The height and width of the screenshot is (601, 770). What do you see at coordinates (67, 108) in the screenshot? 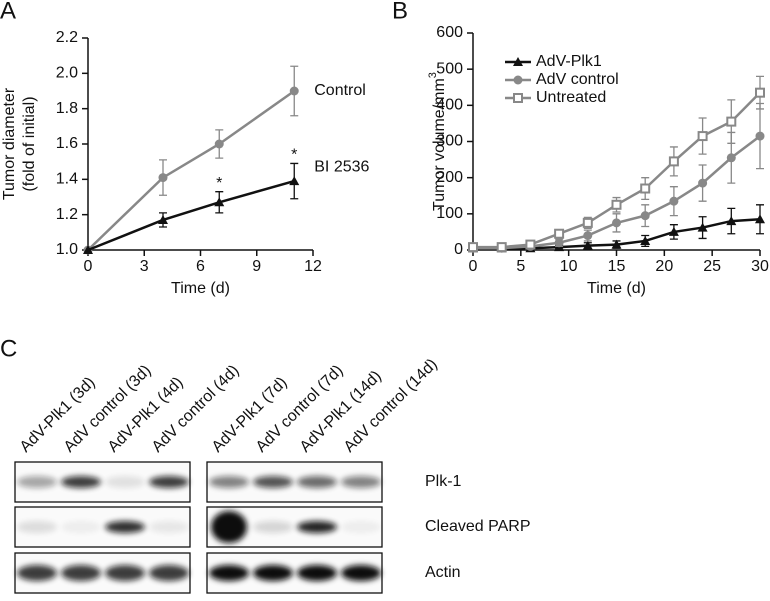
I see `y-tick-label: 1.8` at bounding box center [67, 108].